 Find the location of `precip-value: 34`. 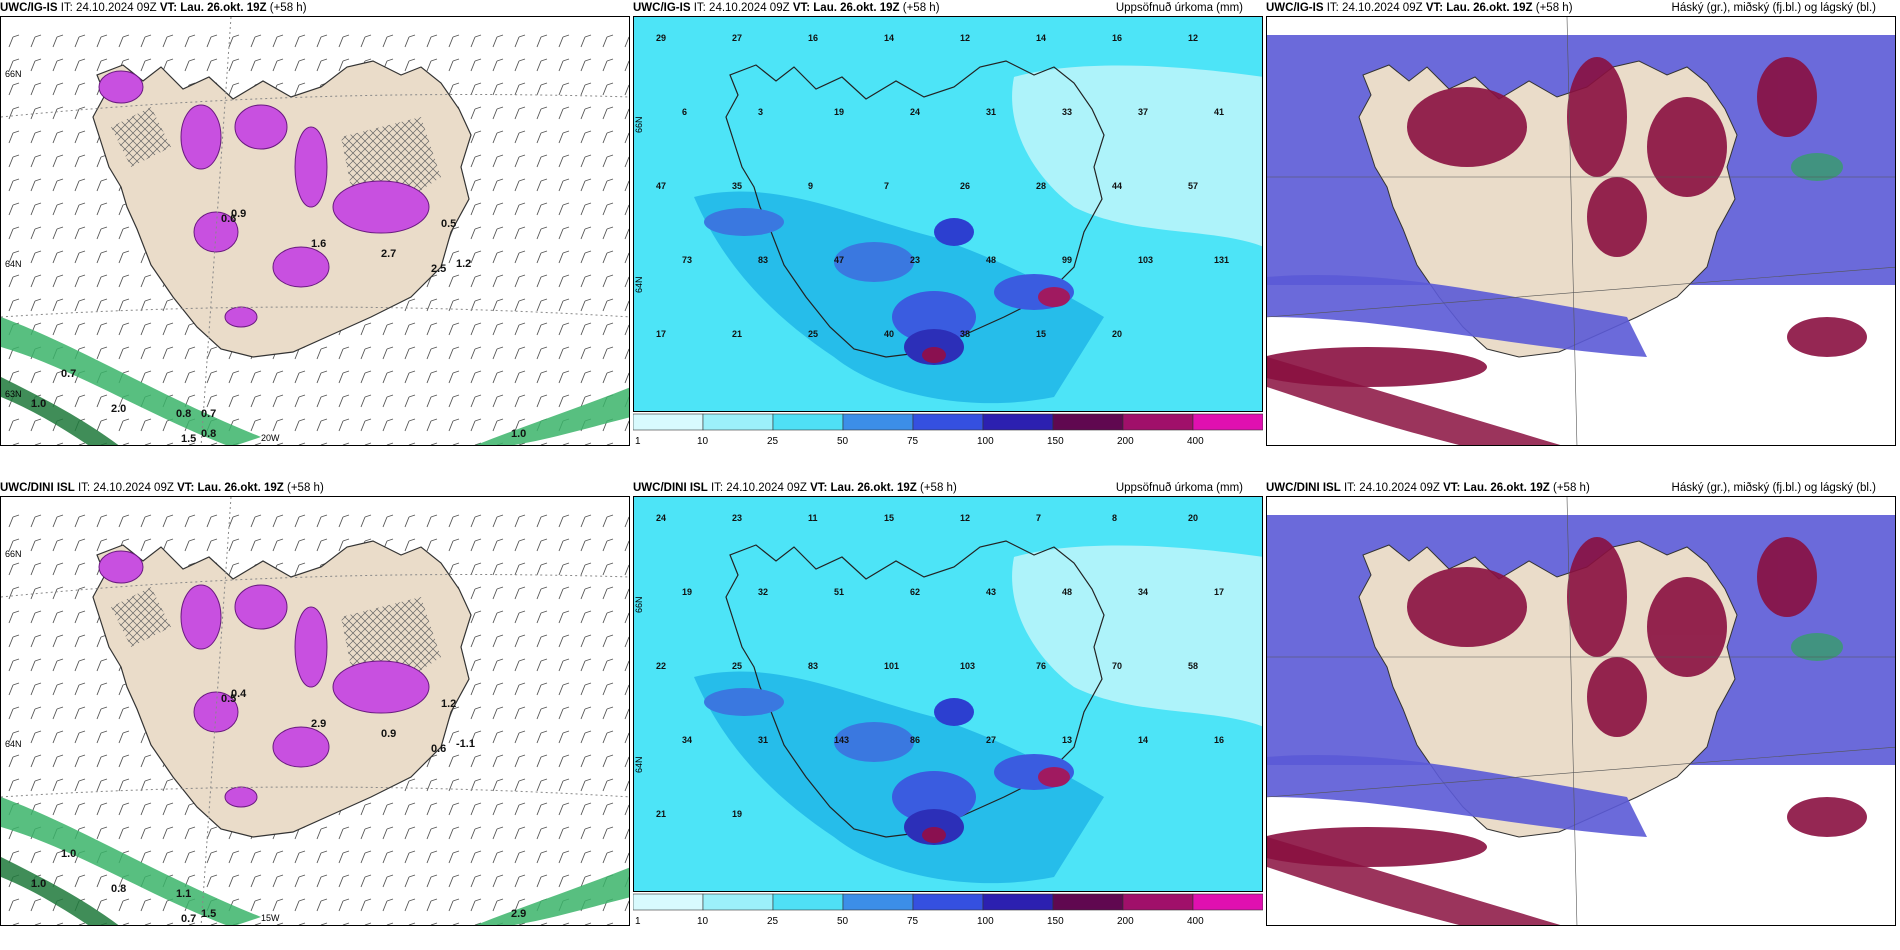

precip-value: 34 is located at coordinates (1143, 592).